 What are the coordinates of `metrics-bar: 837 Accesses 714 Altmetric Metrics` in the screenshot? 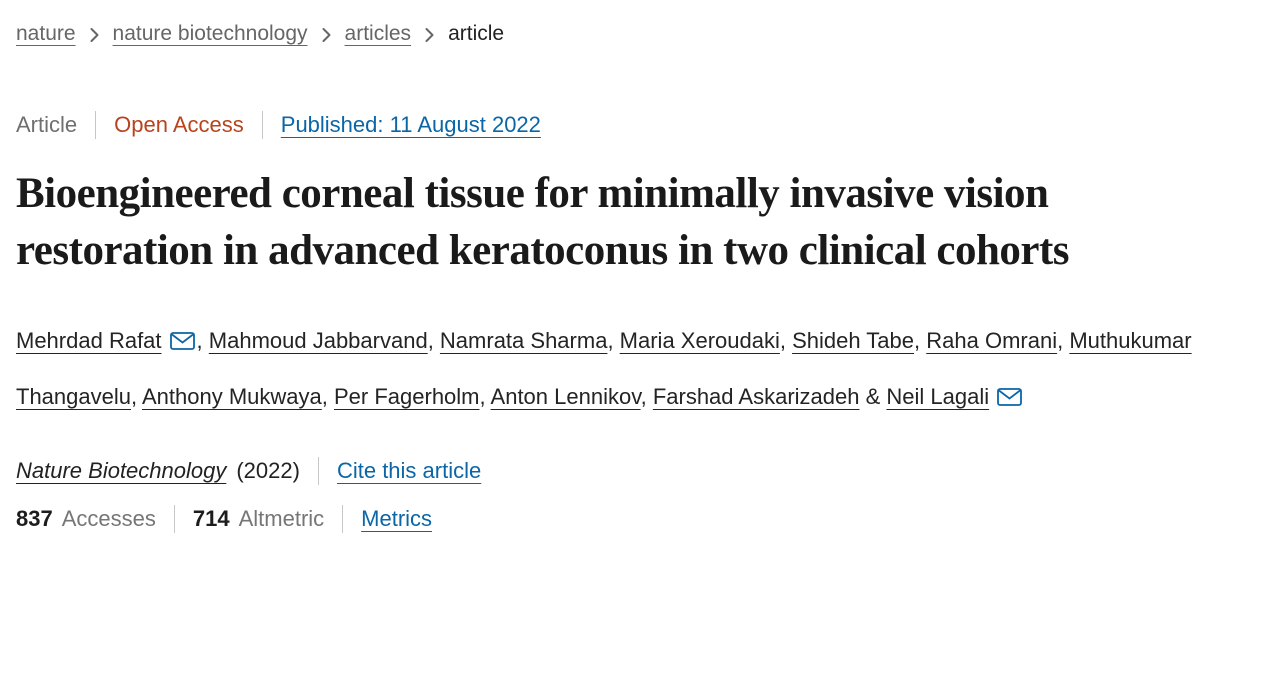 It's located at (644, 519).